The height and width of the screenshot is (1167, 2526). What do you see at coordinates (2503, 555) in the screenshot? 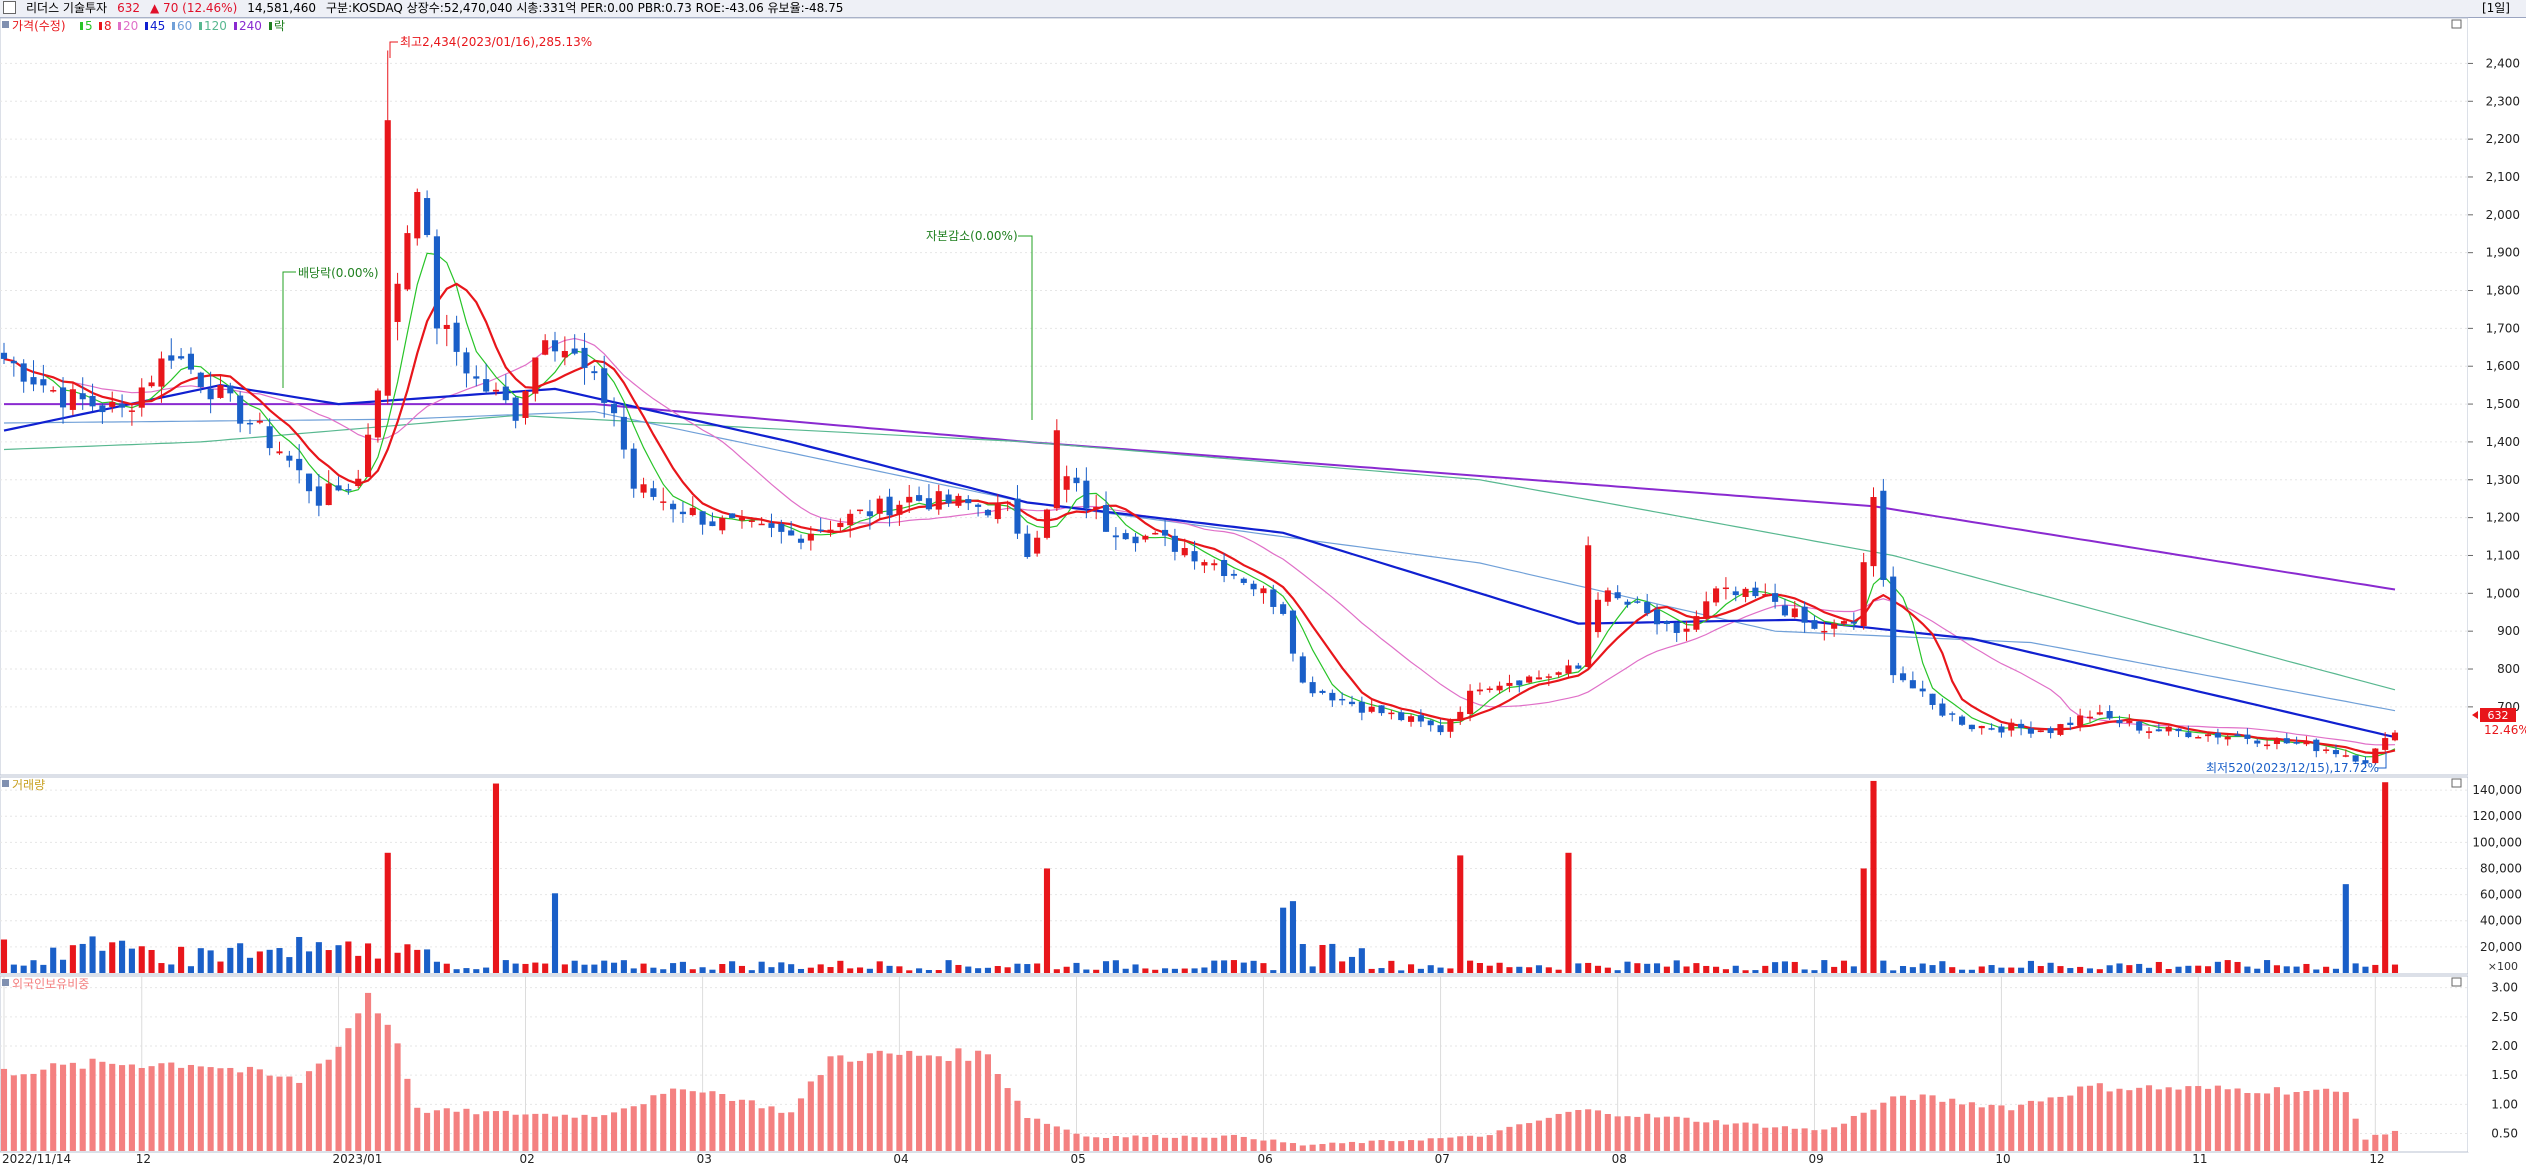
I see `price-tick-label: 1,100` at bounding box center [2503, 555].